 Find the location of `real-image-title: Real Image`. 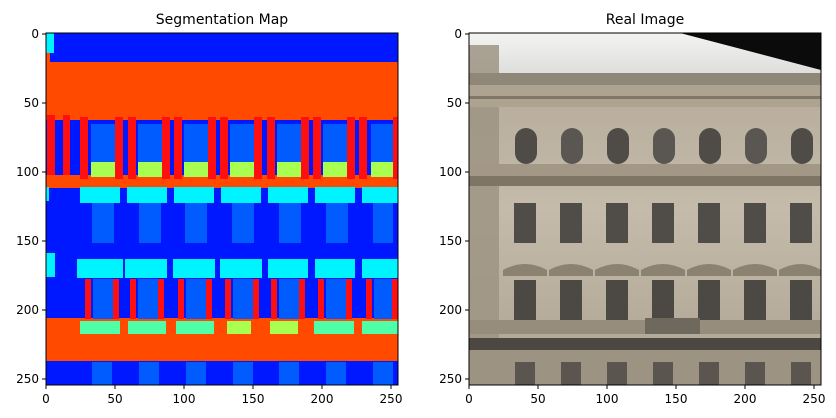

real-image-title: Real Image is located at coordinates (645, 20).